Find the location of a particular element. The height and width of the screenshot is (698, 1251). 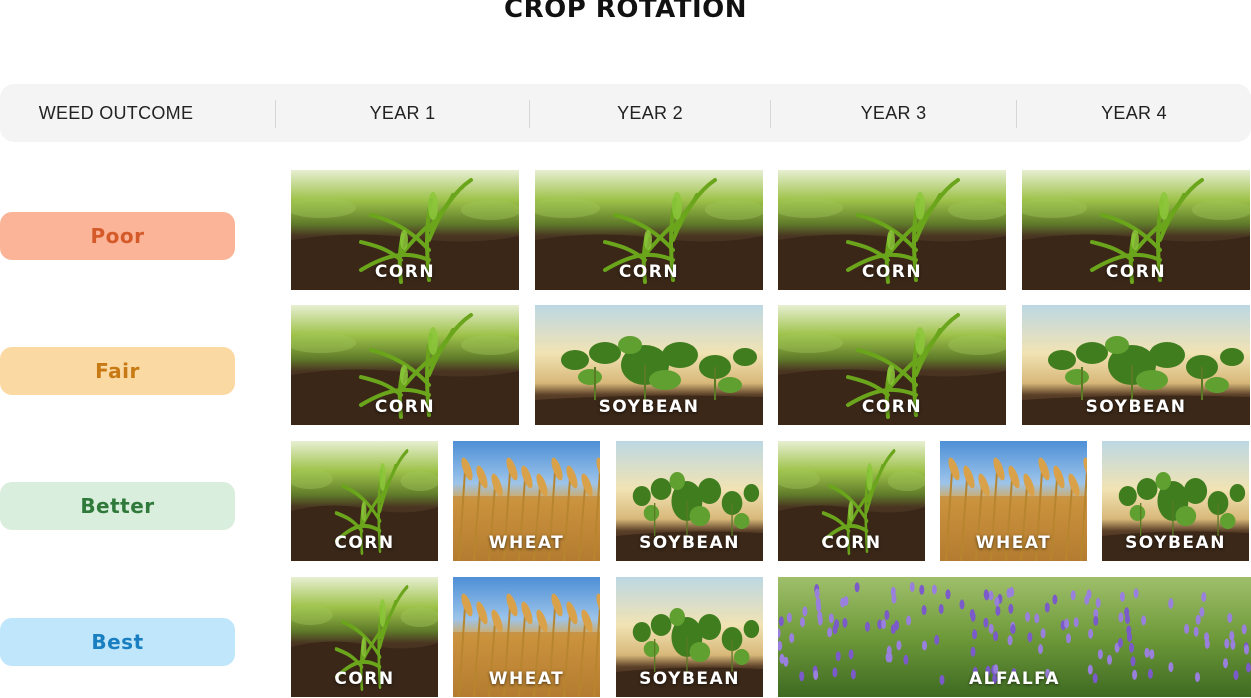

header-year-3: YEAR 3 is located at coordinates (893, 113).